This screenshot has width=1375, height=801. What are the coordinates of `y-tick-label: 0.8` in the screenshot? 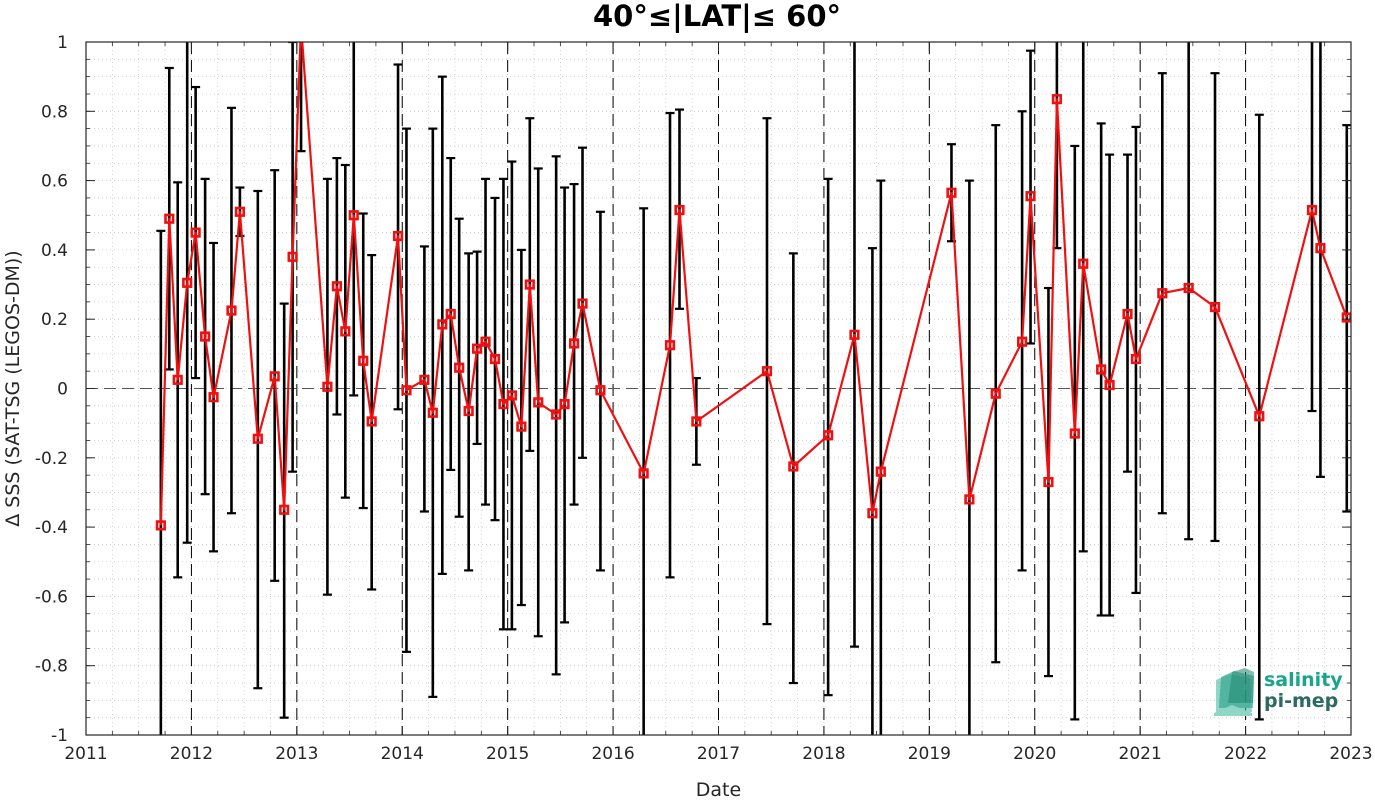 It's located at (54, 112).